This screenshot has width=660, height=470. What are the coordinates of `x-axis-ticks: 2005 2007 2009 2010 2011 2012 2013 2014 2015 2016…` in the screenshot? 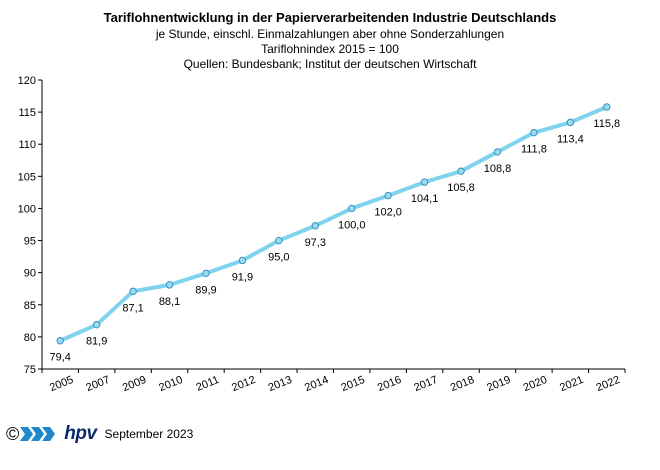 It's located at (333, 381).